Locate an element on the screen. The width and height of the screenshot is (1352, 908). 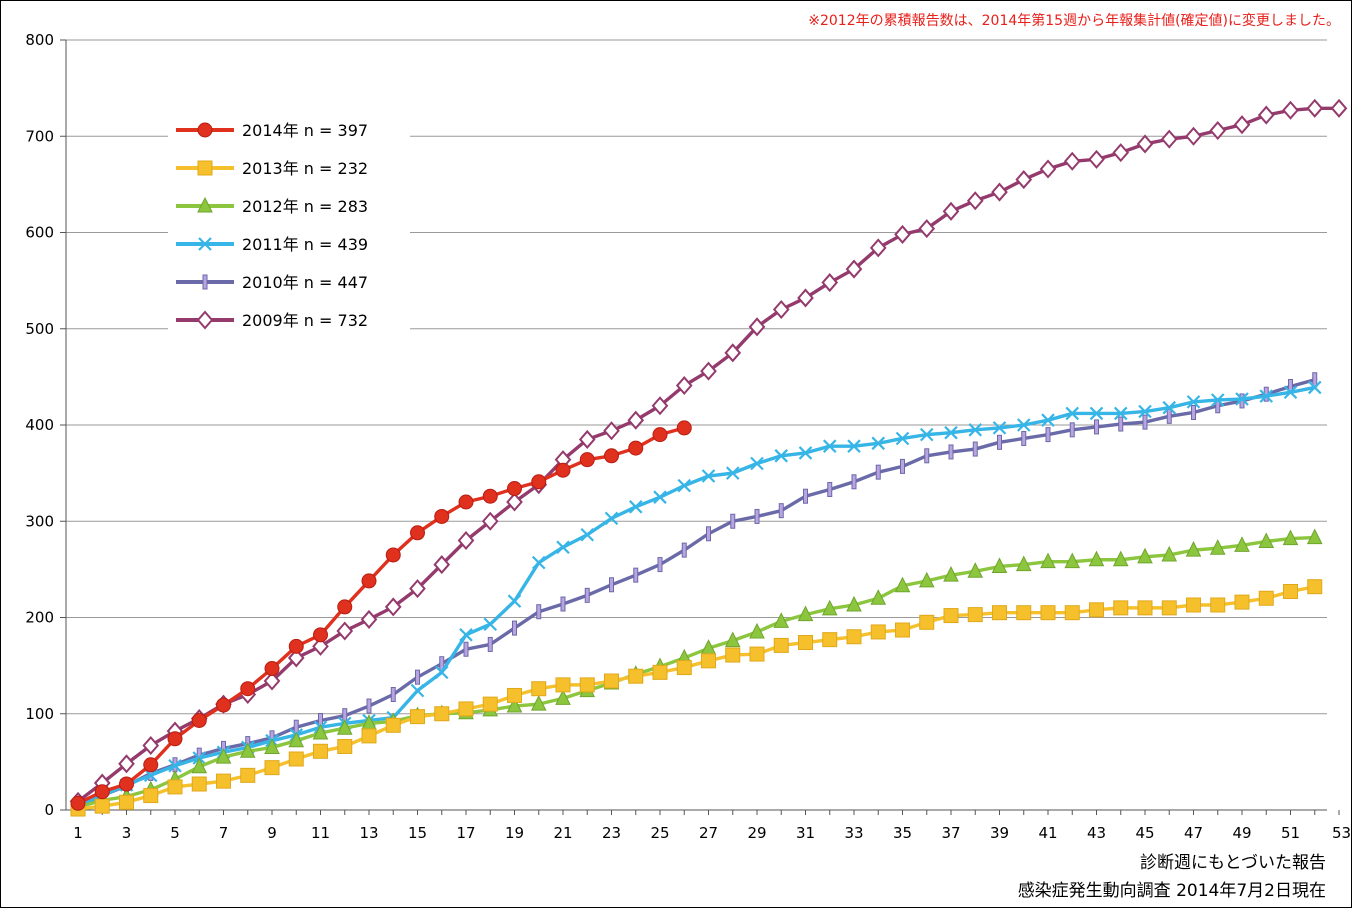
legend-item: 2013年 n = 232 is located at coordinates (272, 168).